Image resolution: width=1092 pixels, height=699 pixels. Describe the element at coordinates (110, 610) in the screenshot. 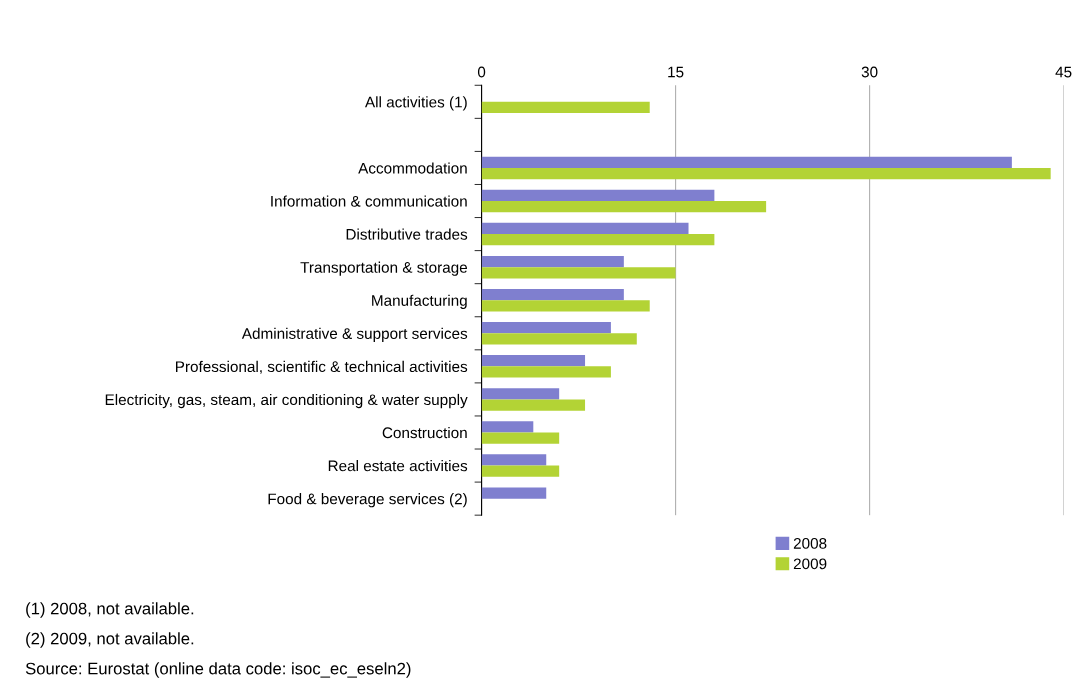

I see `text: (1) 2008, not available.` at that location.